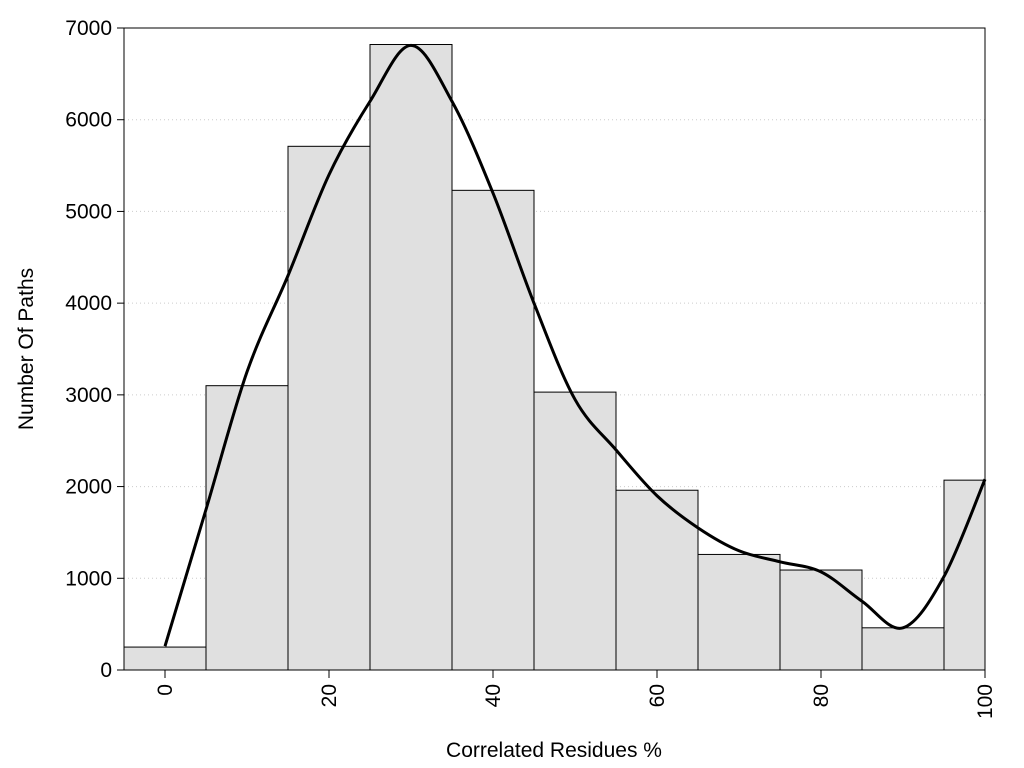  What do you see at coordinates (88, 211) in the screenshot?
I see `y-tick-label: 5000` at bounding box center [88, 211].